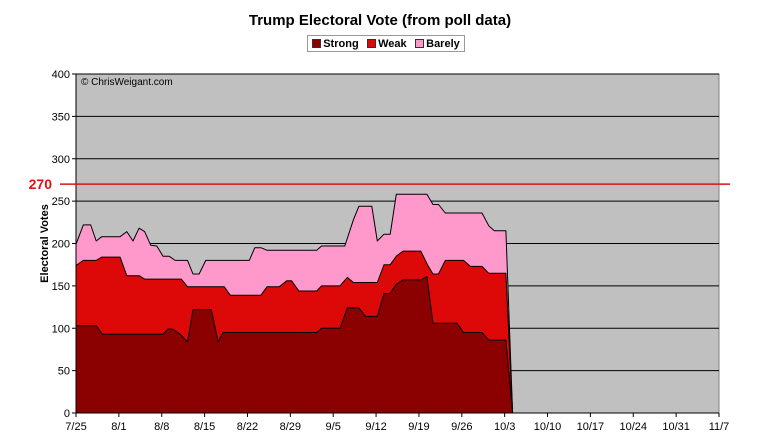 The height and width of the screenshot is (448, 760). I want to click on x-tick-label: 11/7, so click(719, 427).